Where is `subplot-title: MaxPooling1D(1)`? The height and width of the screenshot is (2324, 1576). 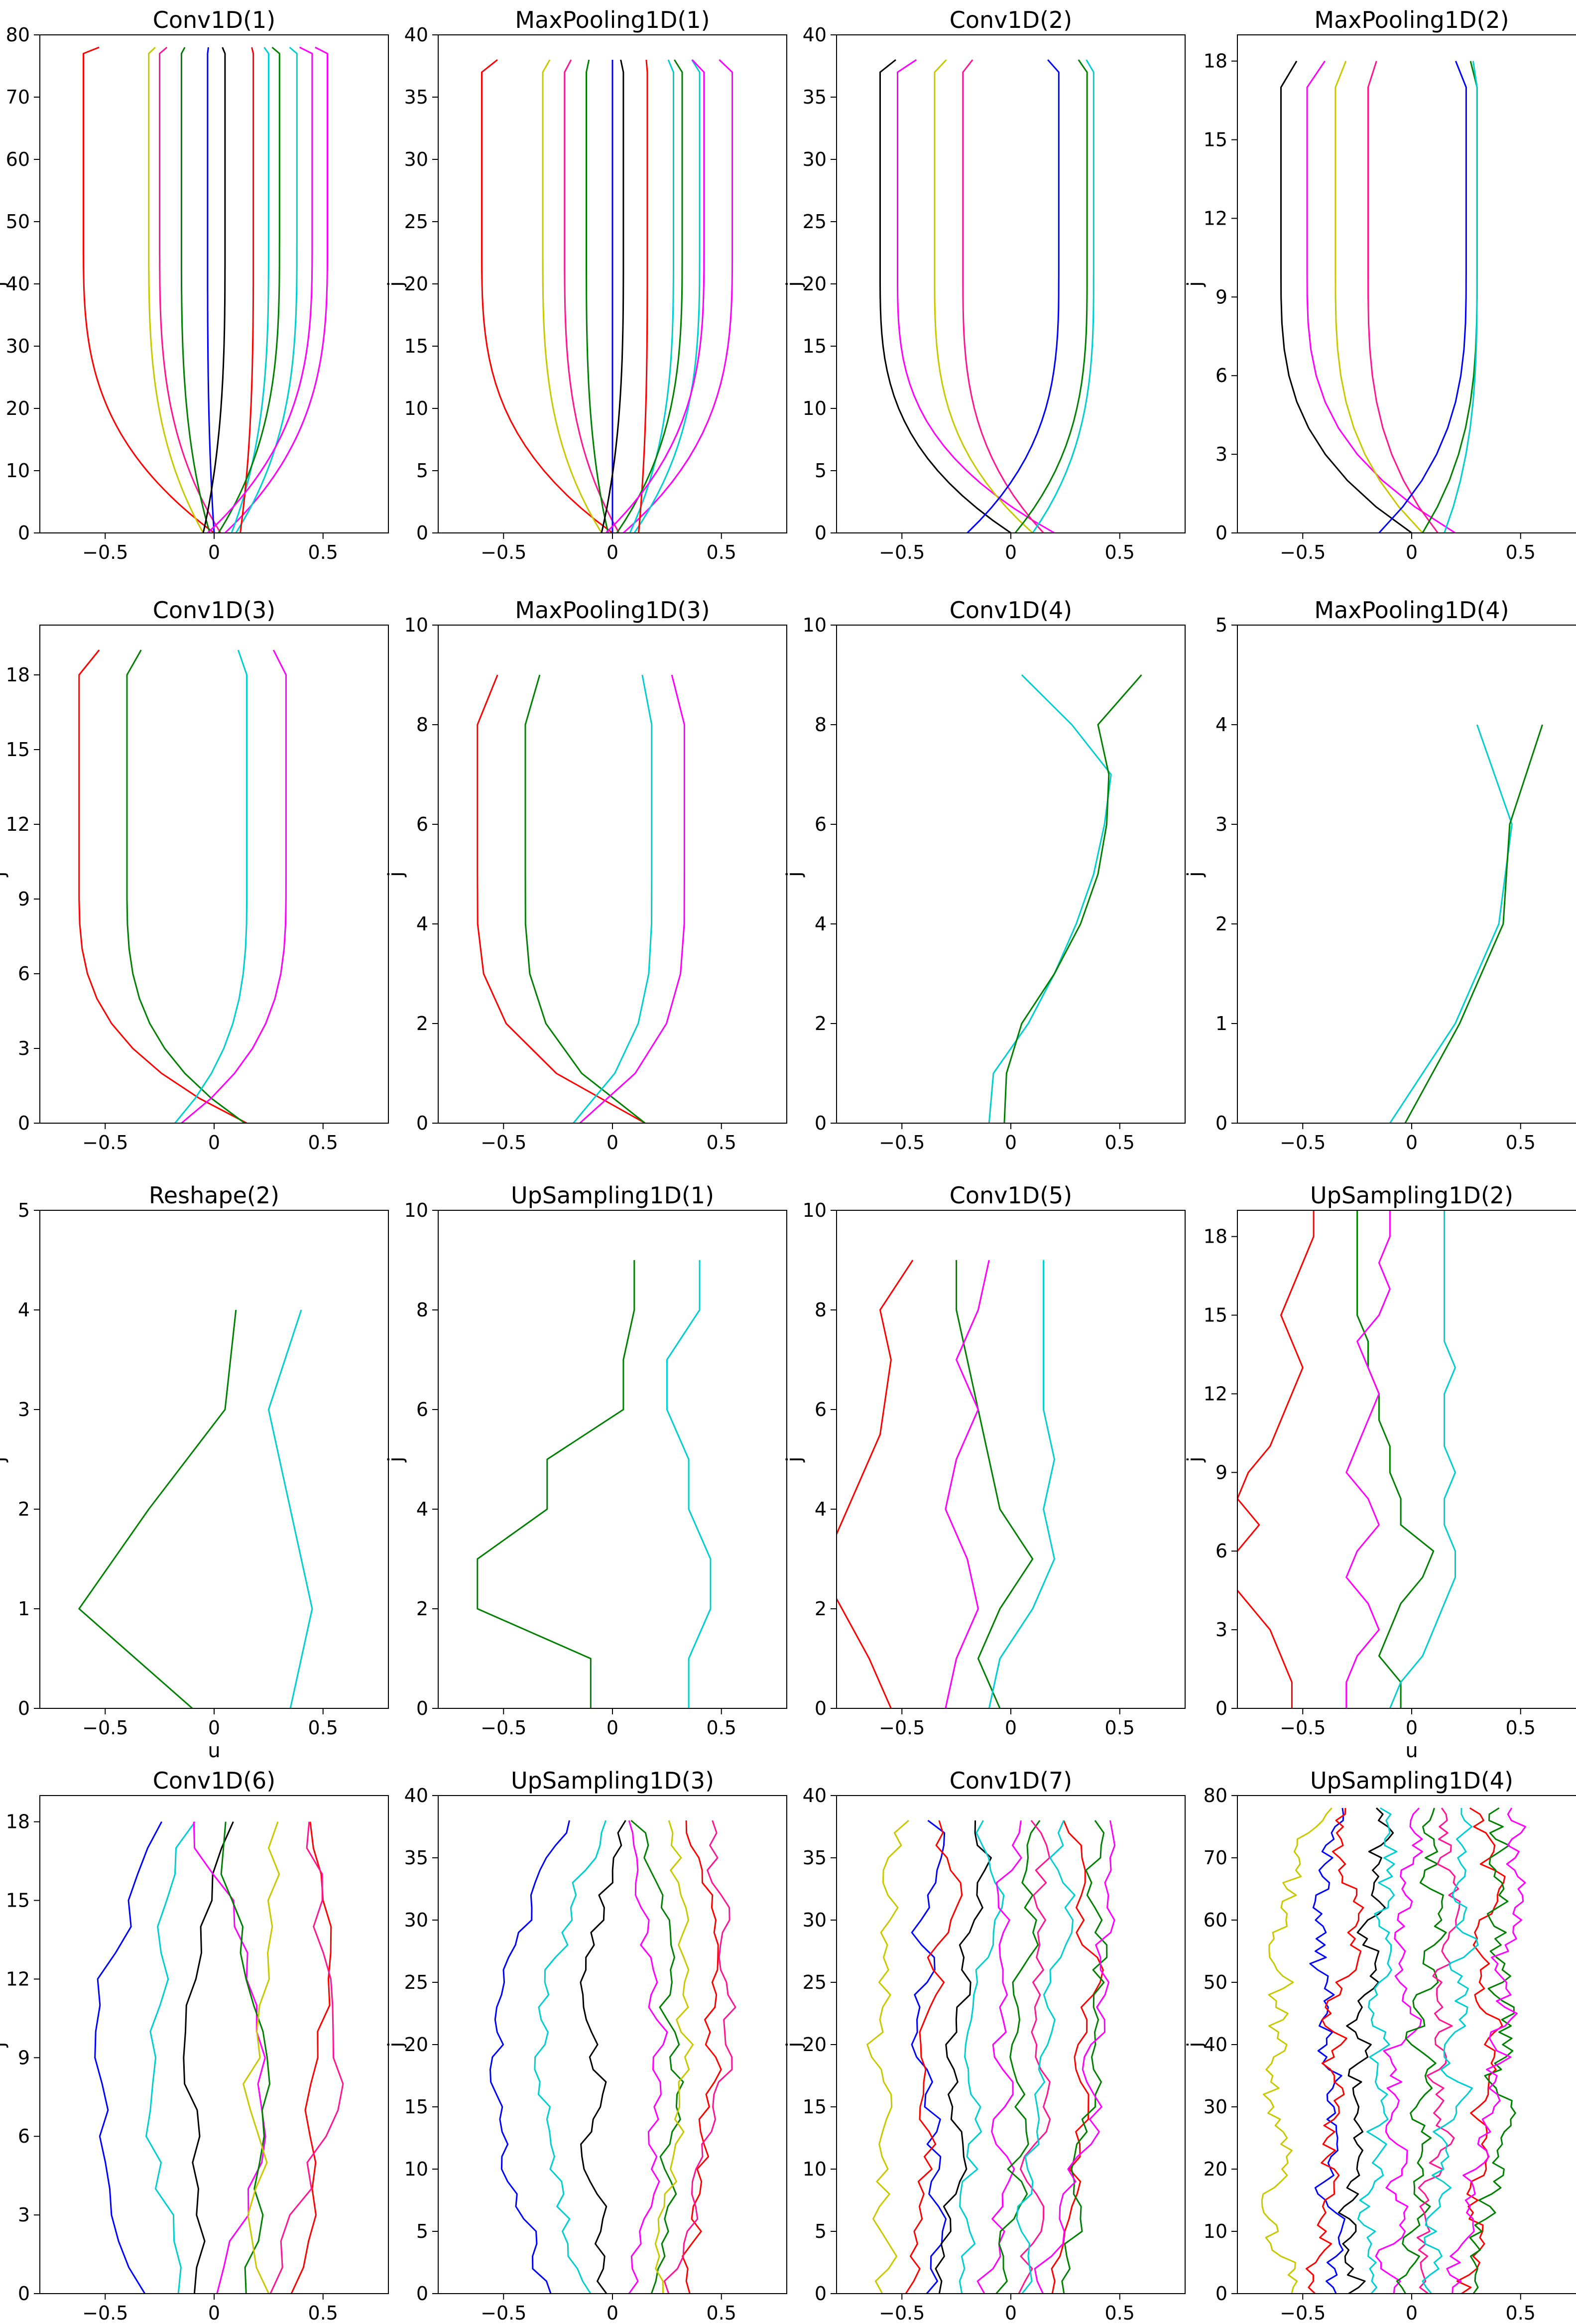 subplot-title: MaxPooling1D(1) is located at coordinates (613, 19).